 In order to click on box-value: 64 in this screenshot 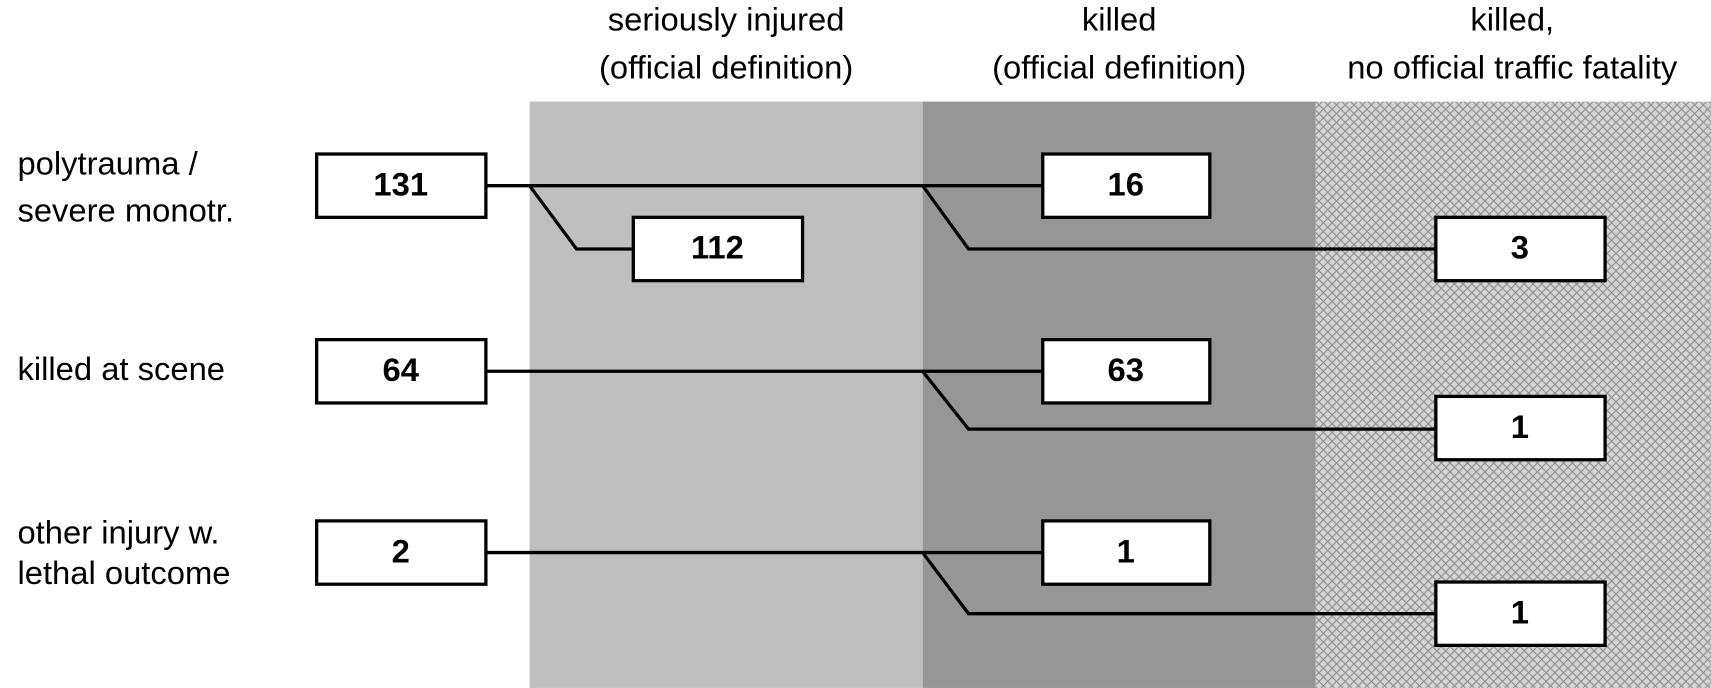, I will do `click(401, 369)`.